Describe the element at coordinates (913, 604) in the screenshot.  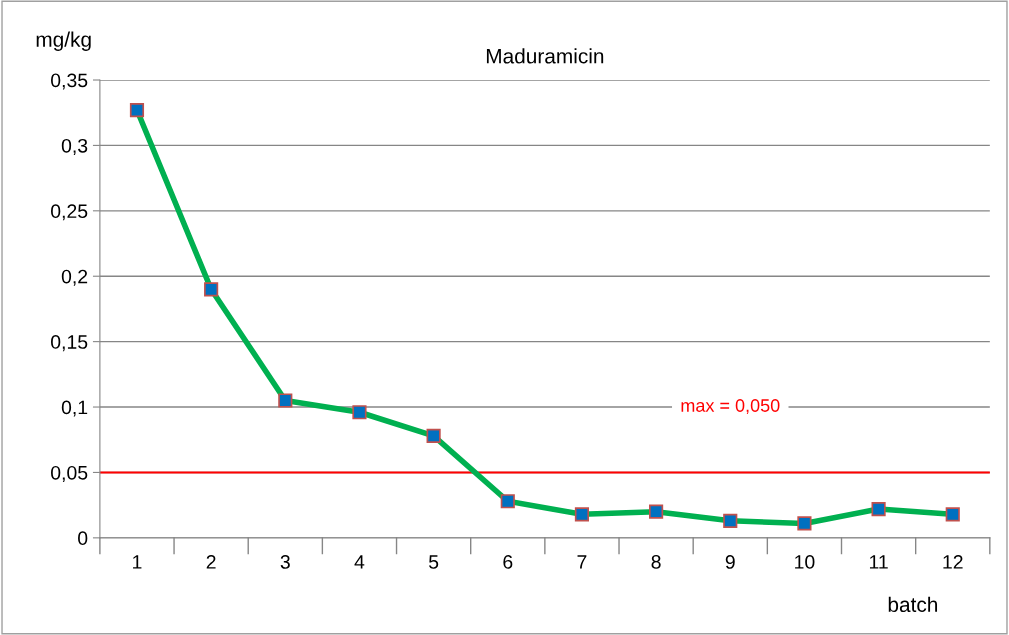
I see `x-axis-title: batch` at that location.